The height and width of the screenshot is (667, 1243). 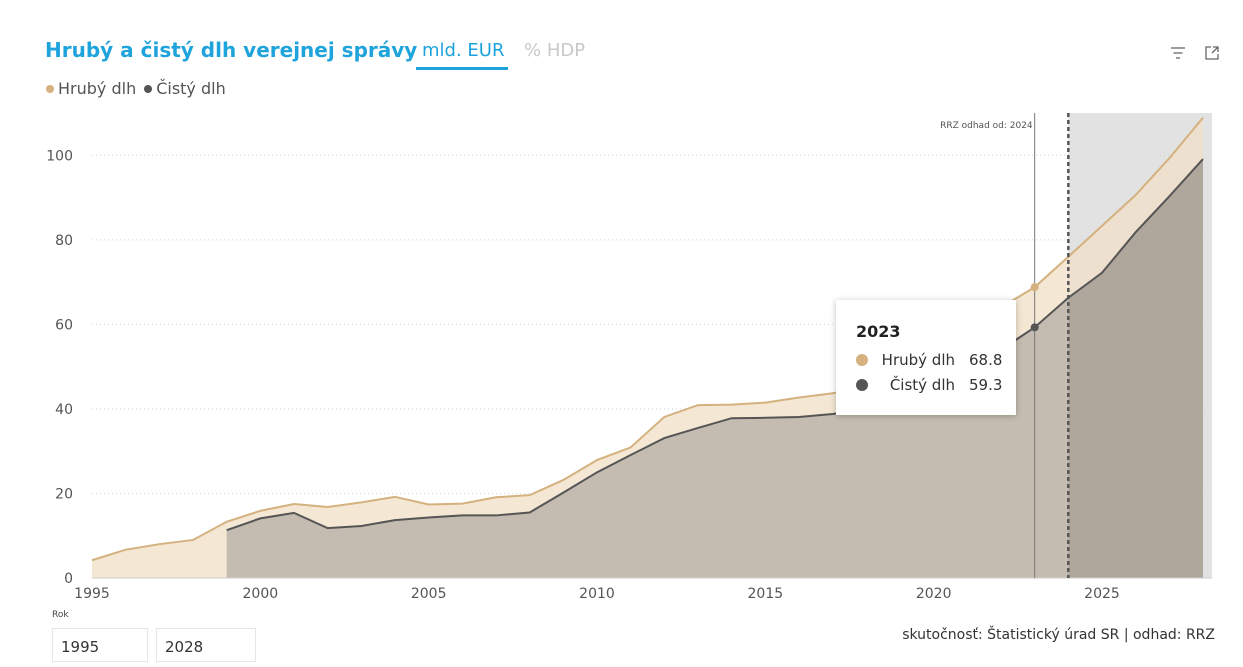 What do you see at coordinates (97, 88) in the screenshot?
I see `legend-label-hruby: Hrubý dlh` at bounding box center [97, 88].